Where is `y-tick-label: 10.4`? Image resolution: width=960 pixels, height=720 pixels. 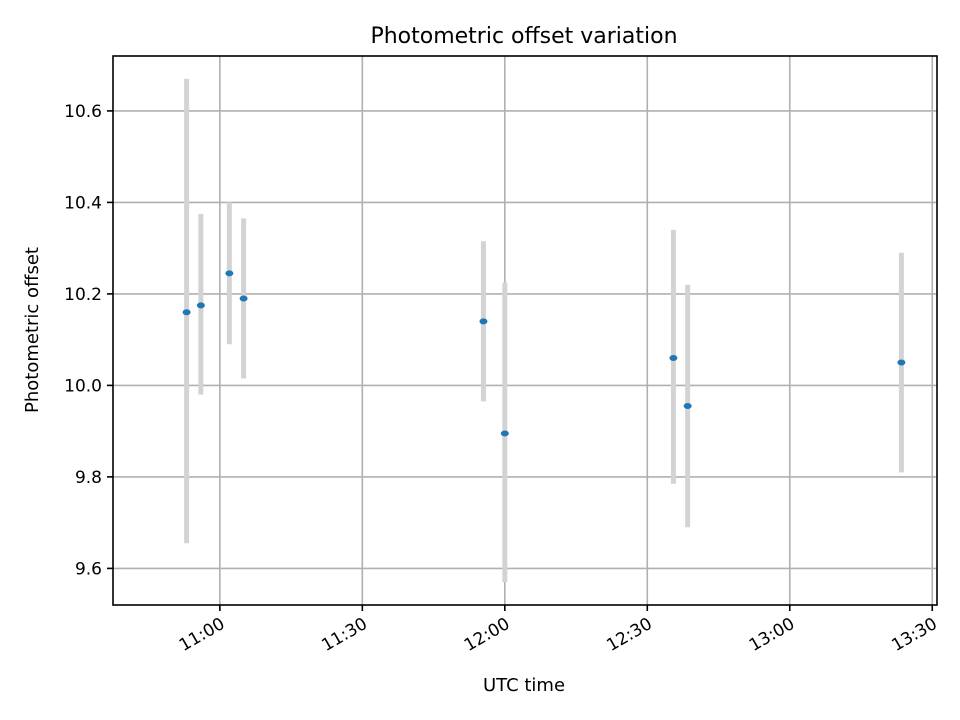 y-tick-label: 10.4 is located at coordinates (83, 203).